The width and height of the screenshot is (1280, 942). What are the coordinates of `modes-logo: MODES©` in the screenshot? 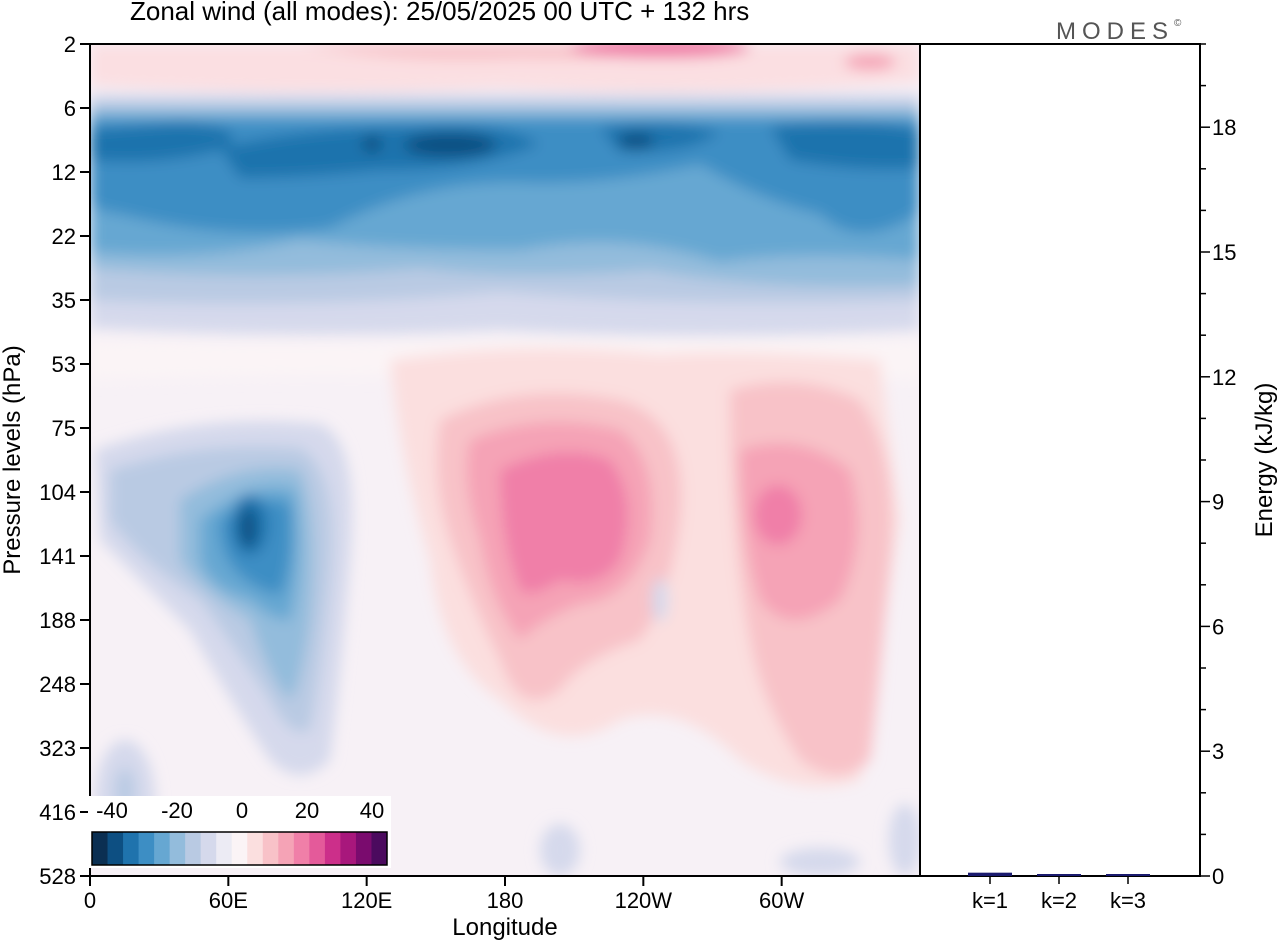 It's located at (1118, 32).